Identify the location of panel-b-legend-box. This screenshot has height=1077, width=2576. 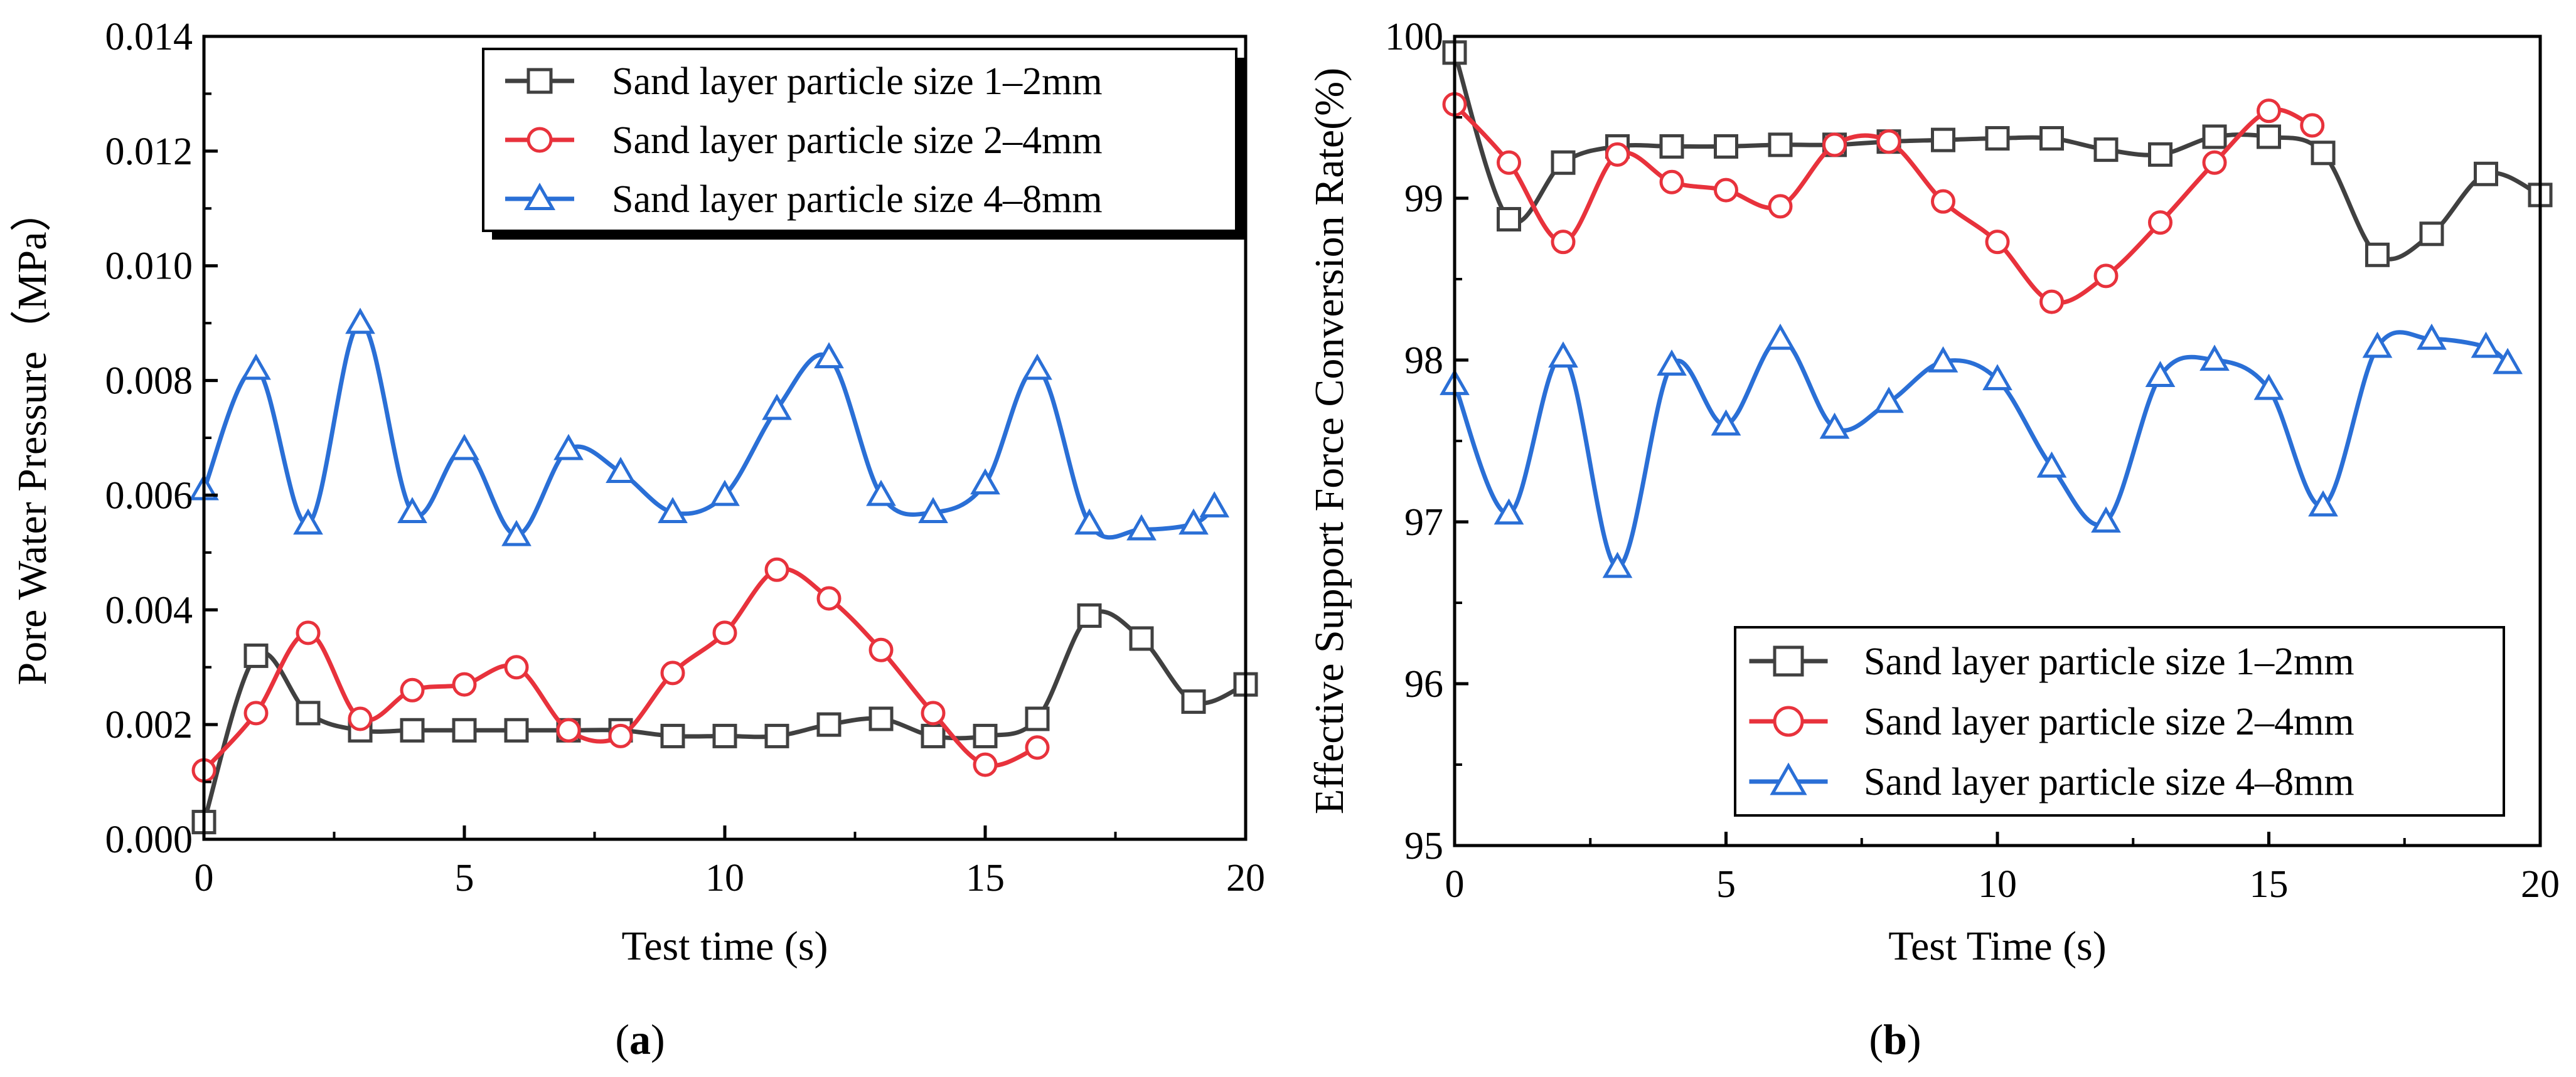
(2119, 722).